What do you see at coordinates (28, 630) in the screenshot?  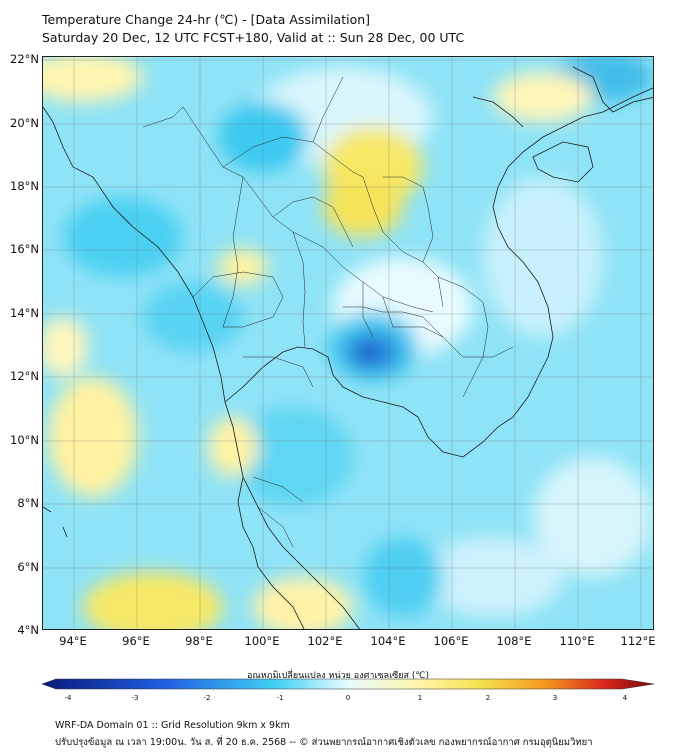 I see `lat-label-4: 4°N` at bounding box center [28, 630].